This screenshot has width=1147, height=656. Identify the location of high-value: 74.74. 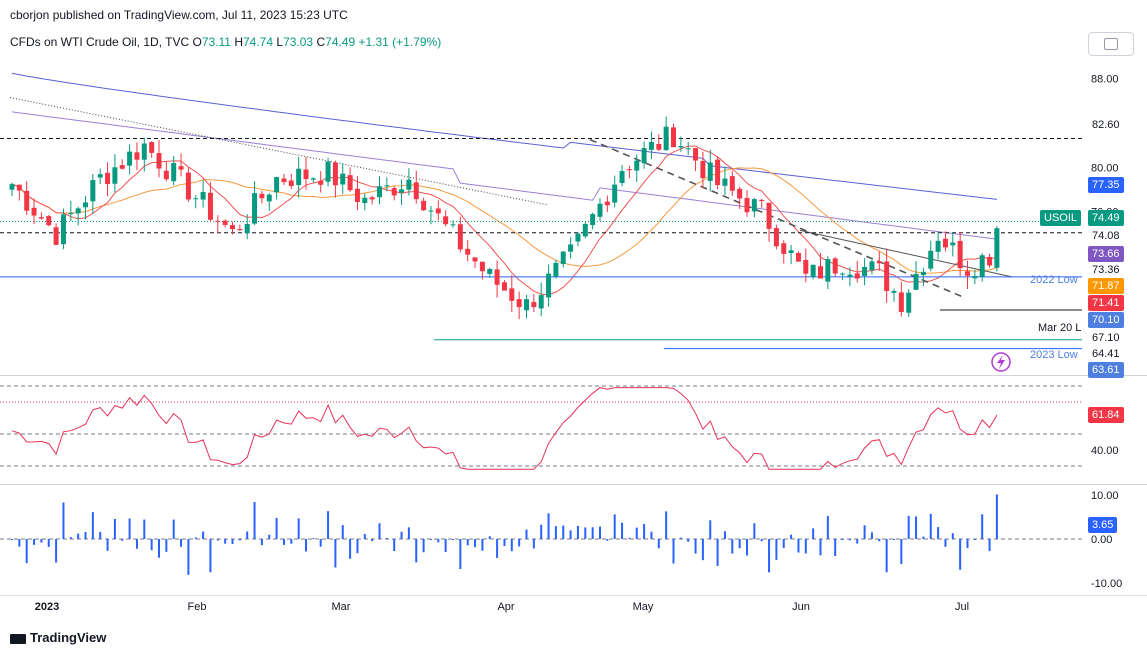
(258, 42).